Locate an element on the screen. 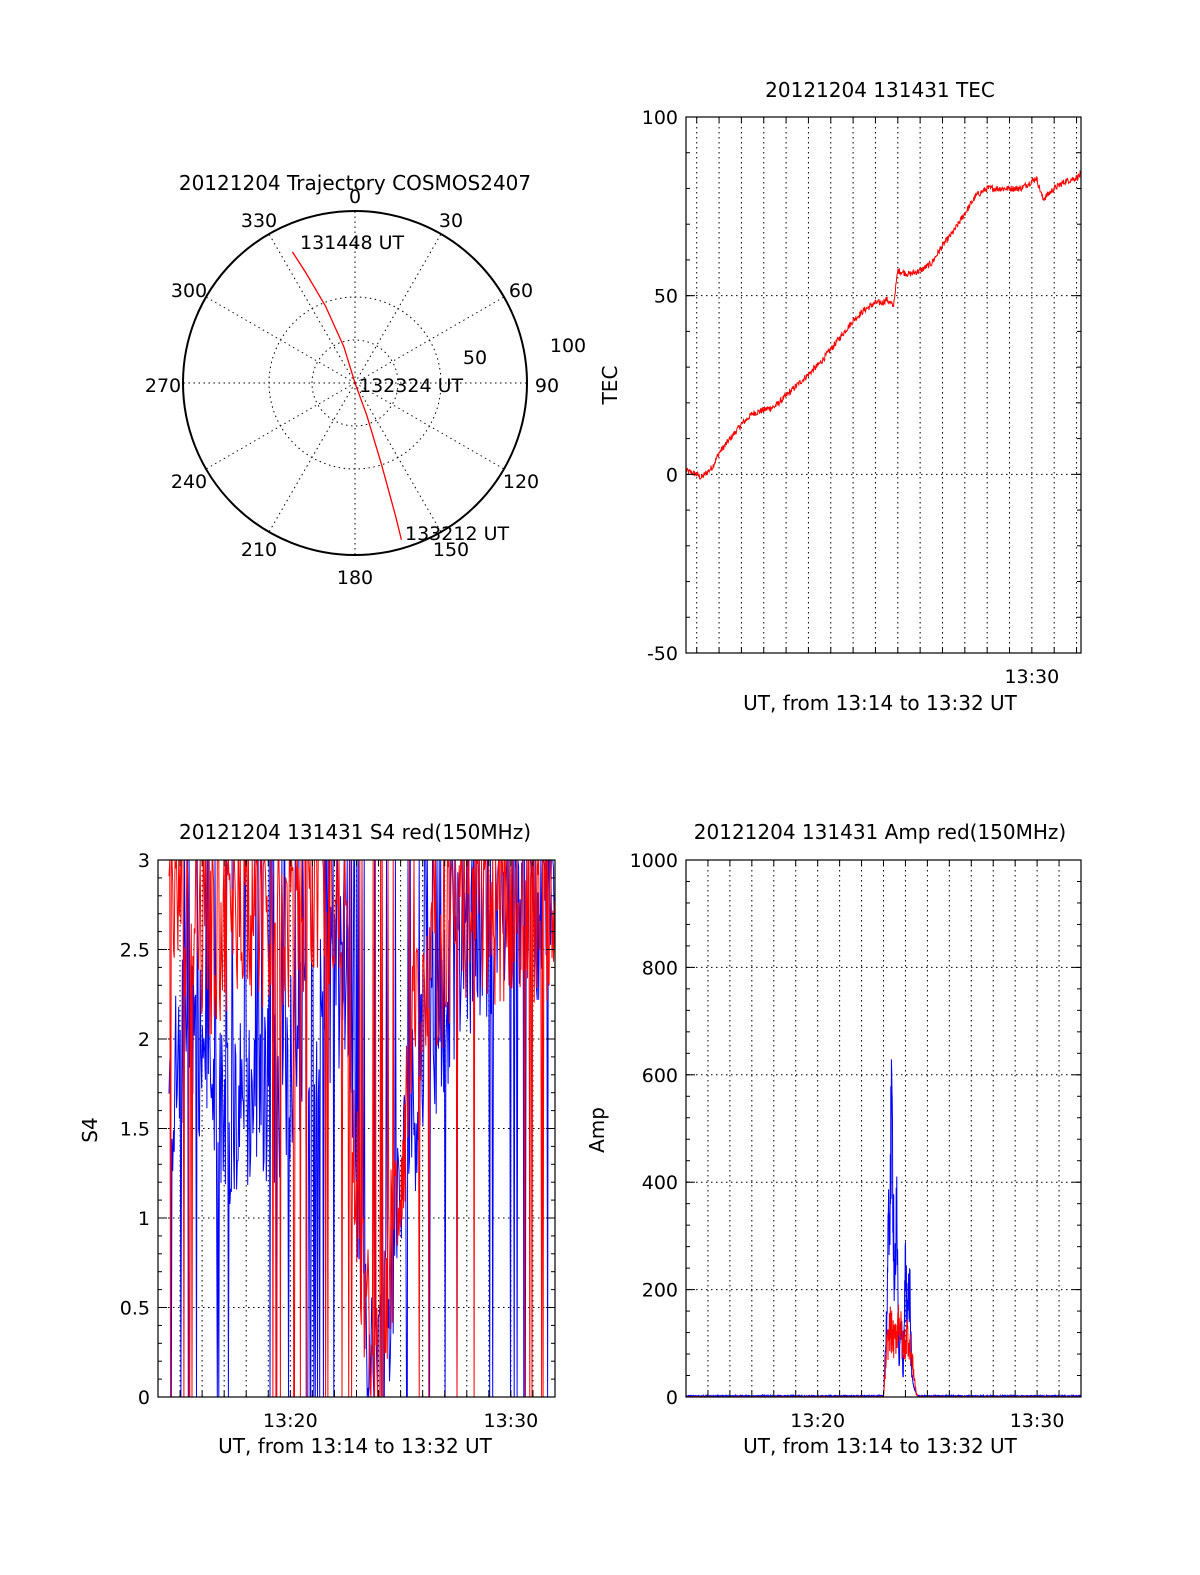 The height and width of the screenshot is (1575, 1200). polar-azimuth-label: 270 is located at coordinates (163, 386).